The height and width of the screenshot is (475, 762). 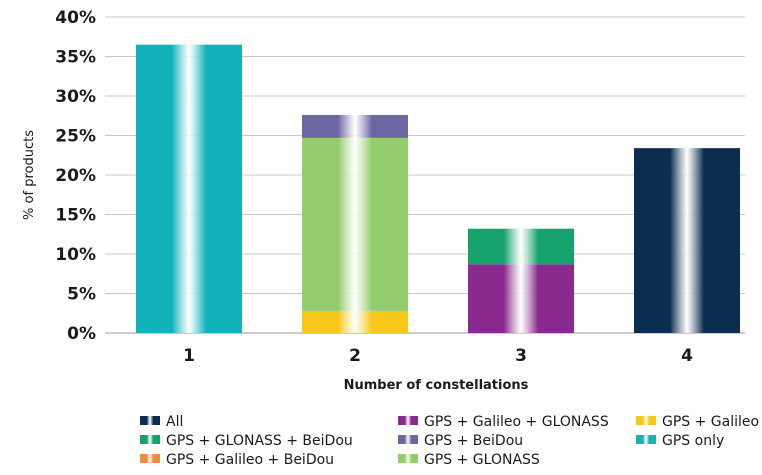 What do you see at coordinates (174, 422) in the screenshot?
I see `legend-label: All` at bounding box center [174, 422].